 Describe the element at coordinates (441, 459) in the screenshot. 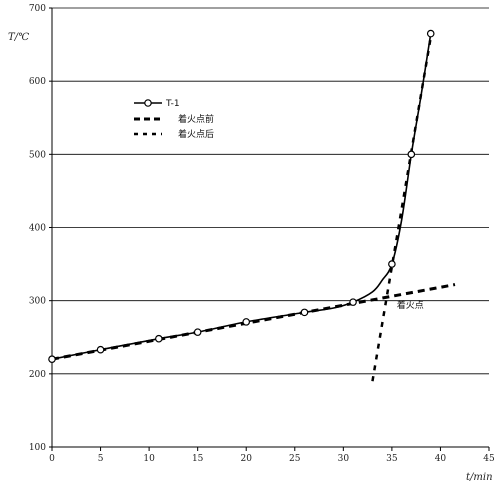

I see `x-tick-label-40: 40` at that location.